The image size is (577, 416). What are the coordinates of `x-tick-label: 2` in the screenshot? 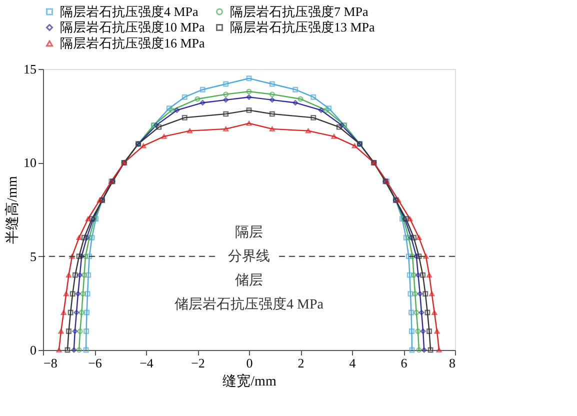 It's located at (301, 363).